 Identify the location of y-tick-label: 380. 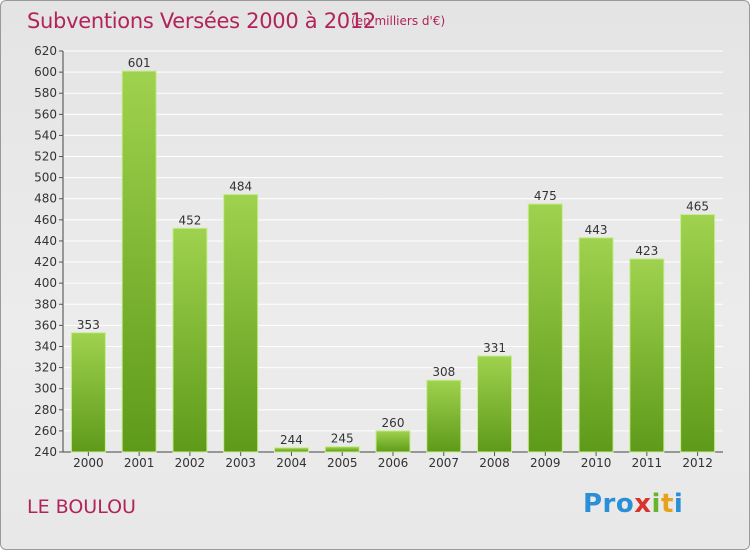
(45, 304).